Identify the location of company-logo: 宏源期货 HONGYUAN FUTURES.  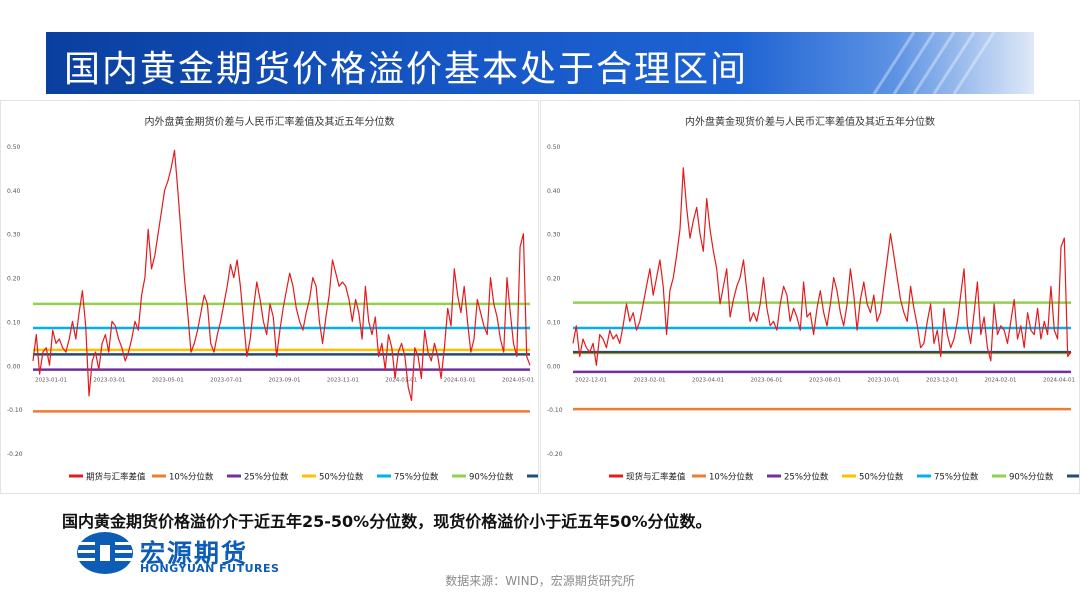
(196, 553).